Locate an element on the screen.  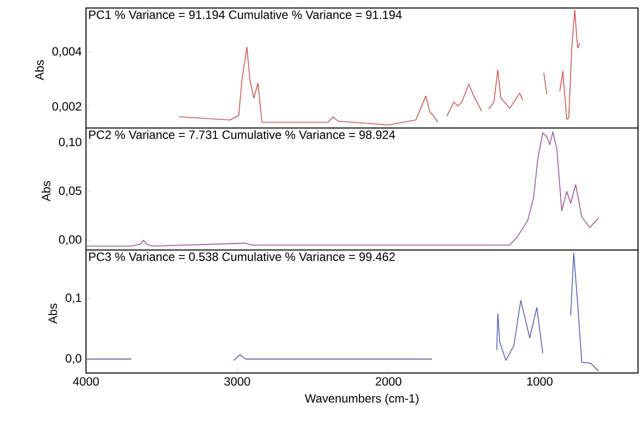
y-tick-label: 0,00 is located at coordinates (70, 240).